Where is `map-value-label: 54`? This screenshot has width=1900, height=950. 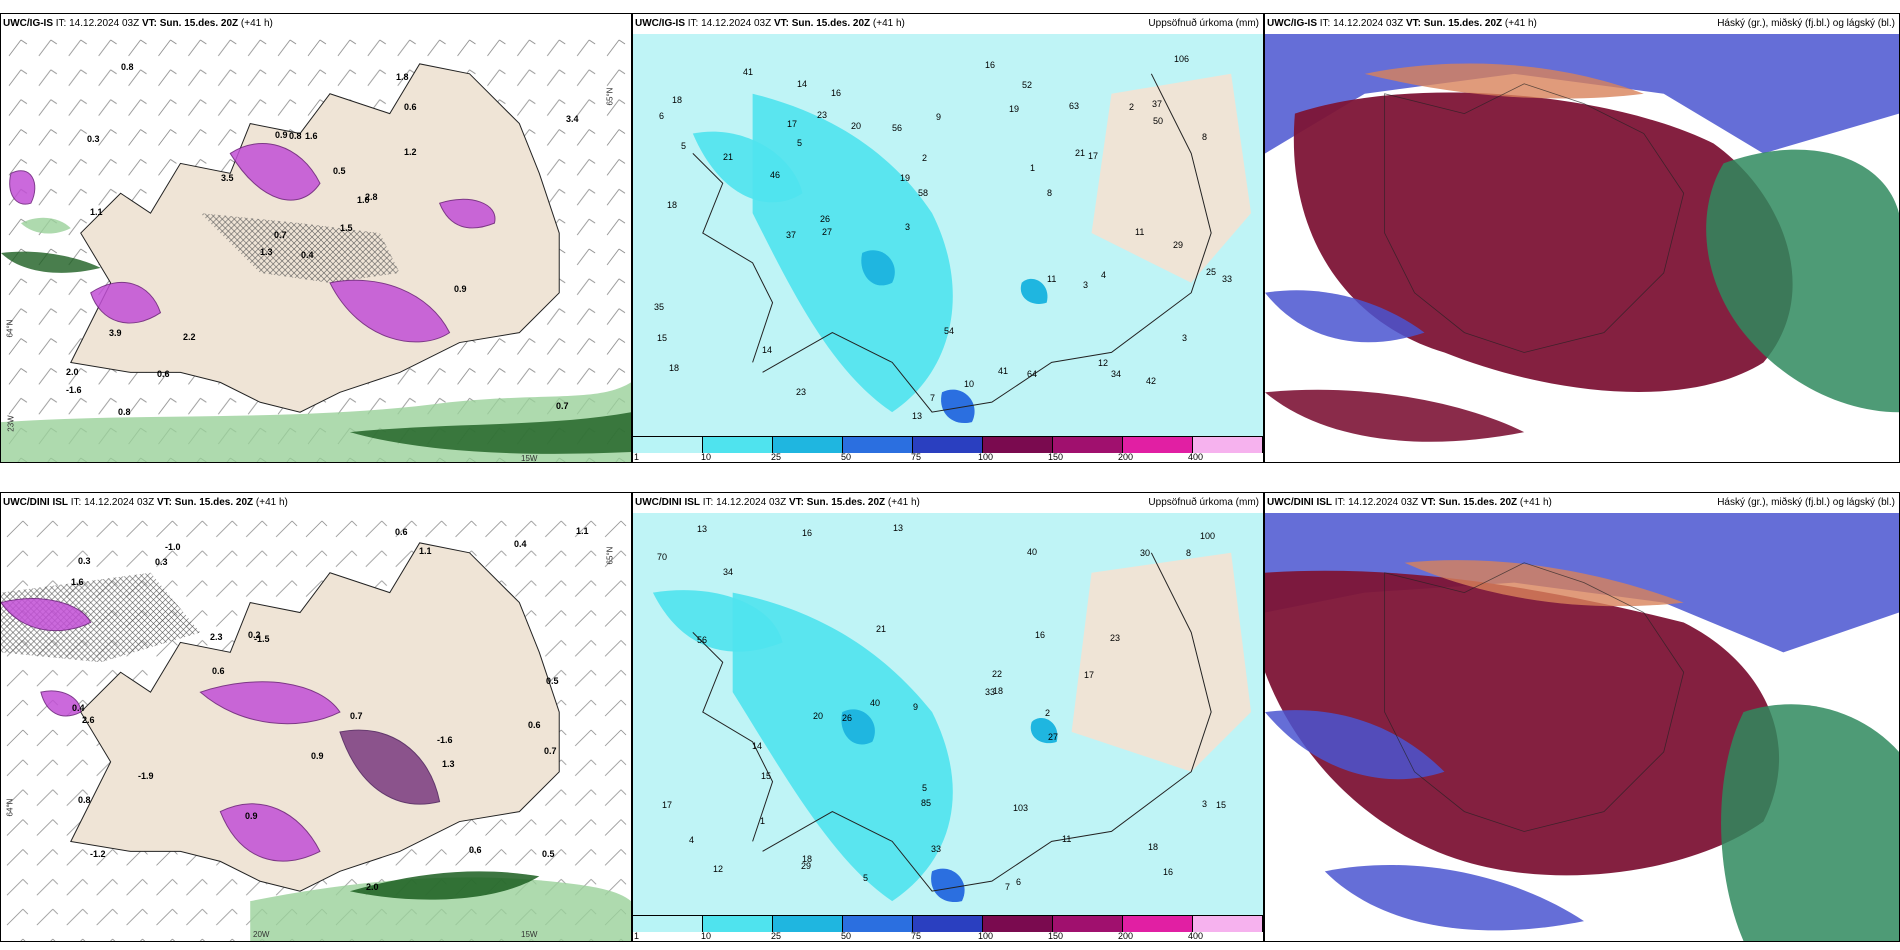
map-value-label: 54 is located at coordinates (949, 331).